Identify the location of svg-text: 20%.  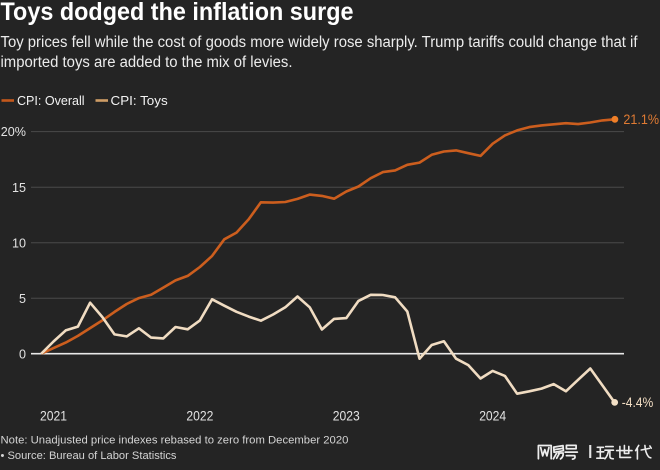
(14, 131).